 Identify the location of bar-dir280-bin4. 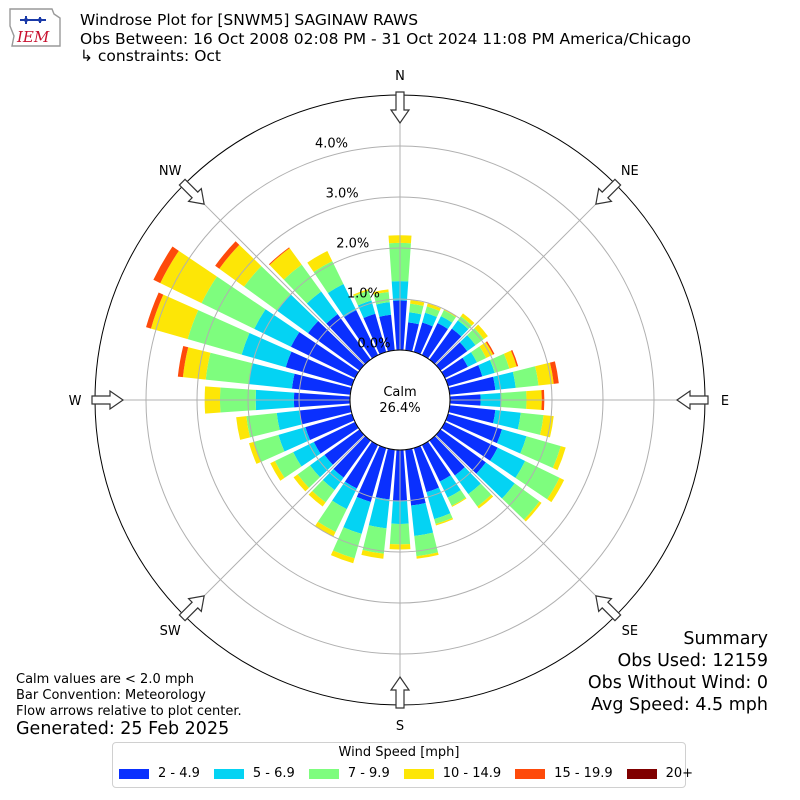
(183, 361).